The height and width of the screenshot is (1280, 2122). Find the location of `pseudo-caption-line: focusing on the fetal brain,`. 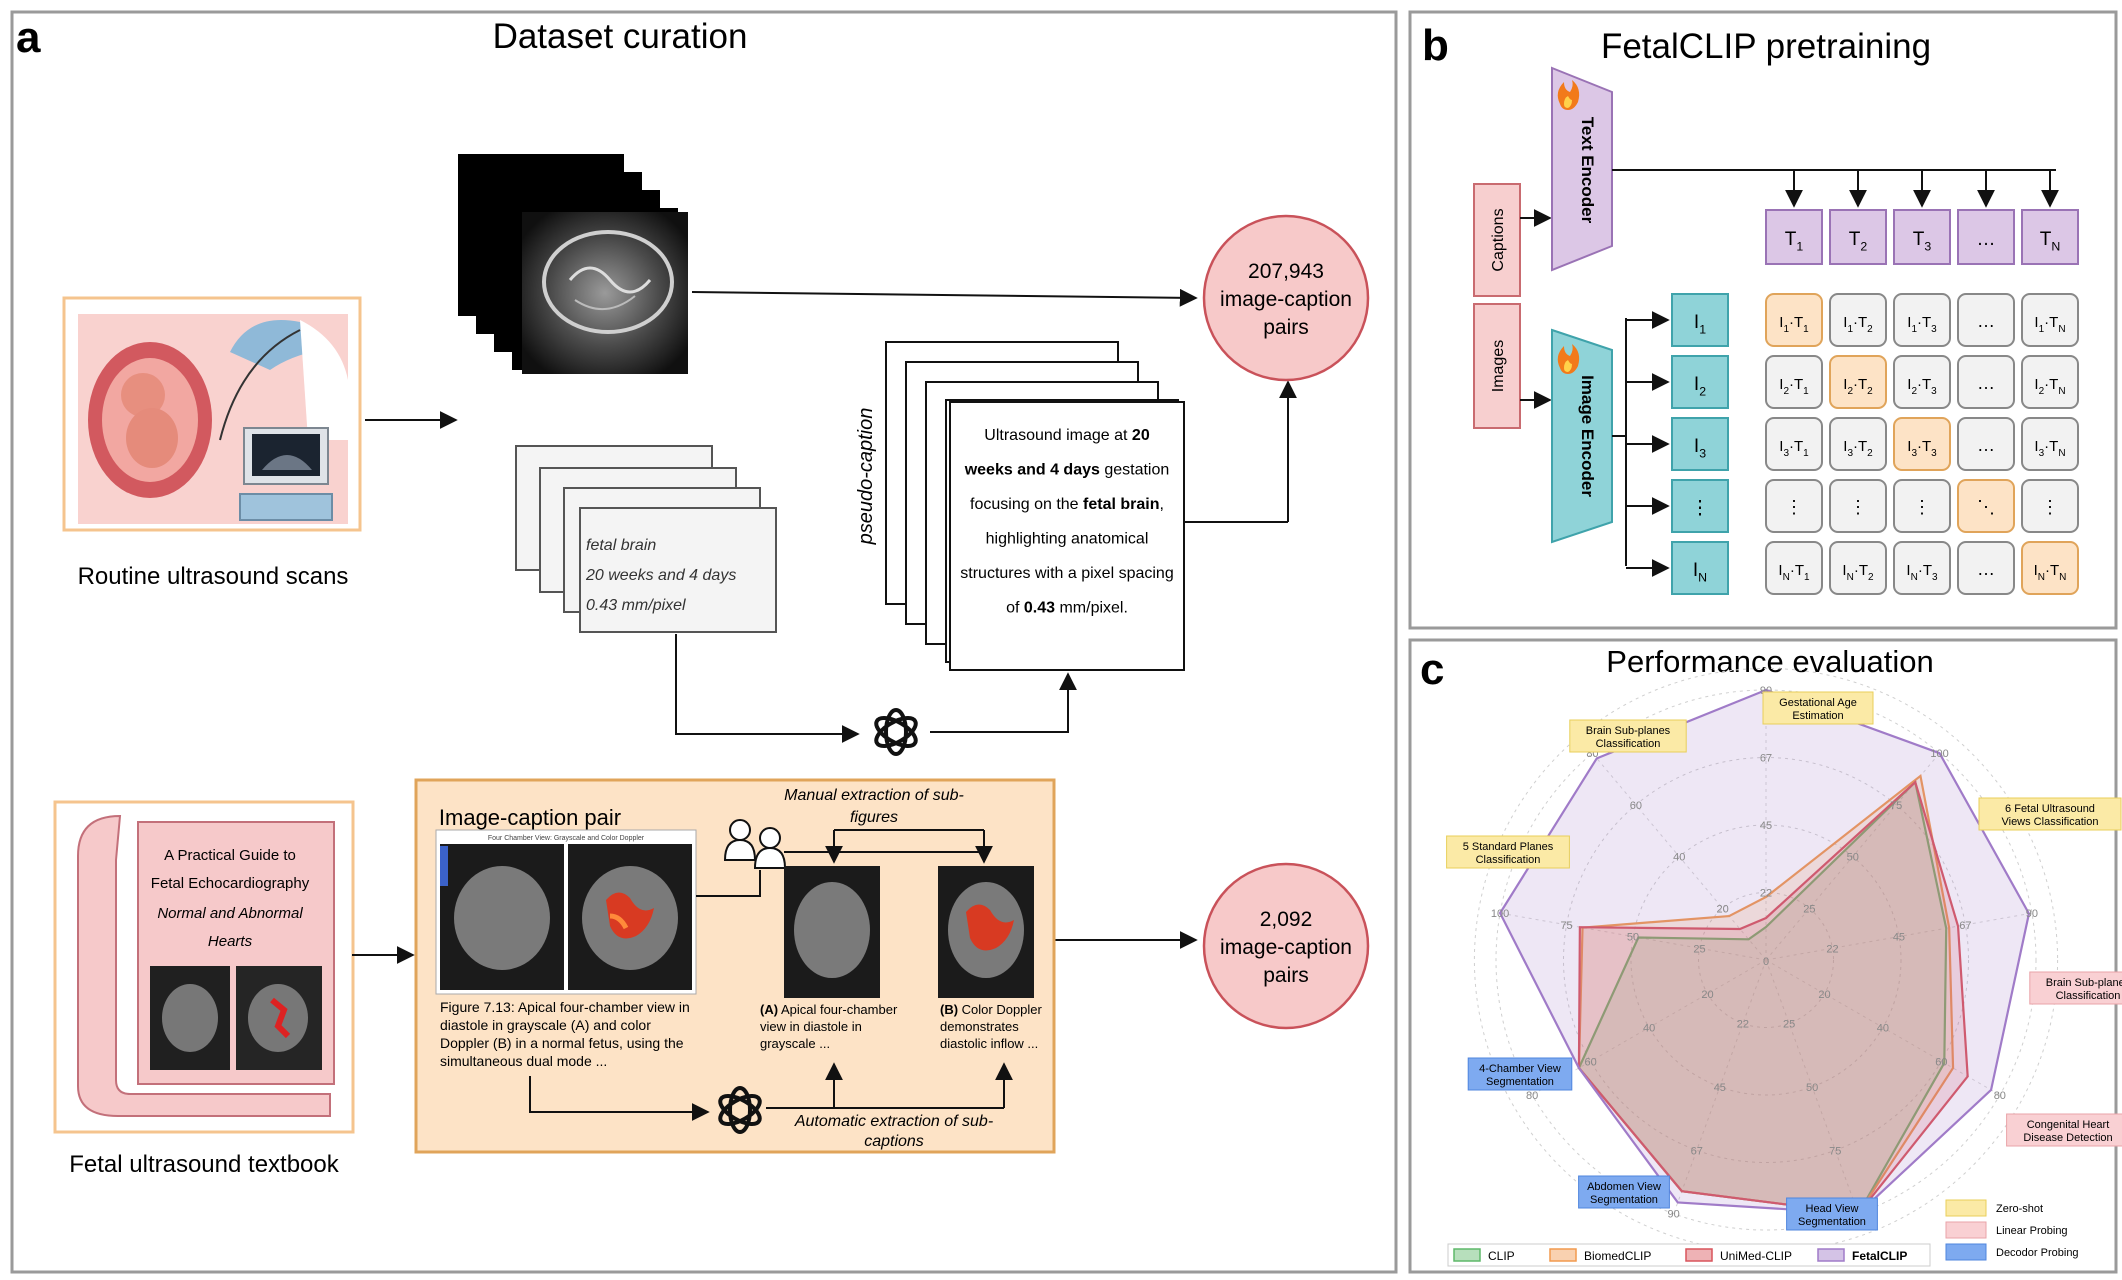

pseudo-caption-line: focusing on the fetal brain, is located at coordinates (1067, 504).